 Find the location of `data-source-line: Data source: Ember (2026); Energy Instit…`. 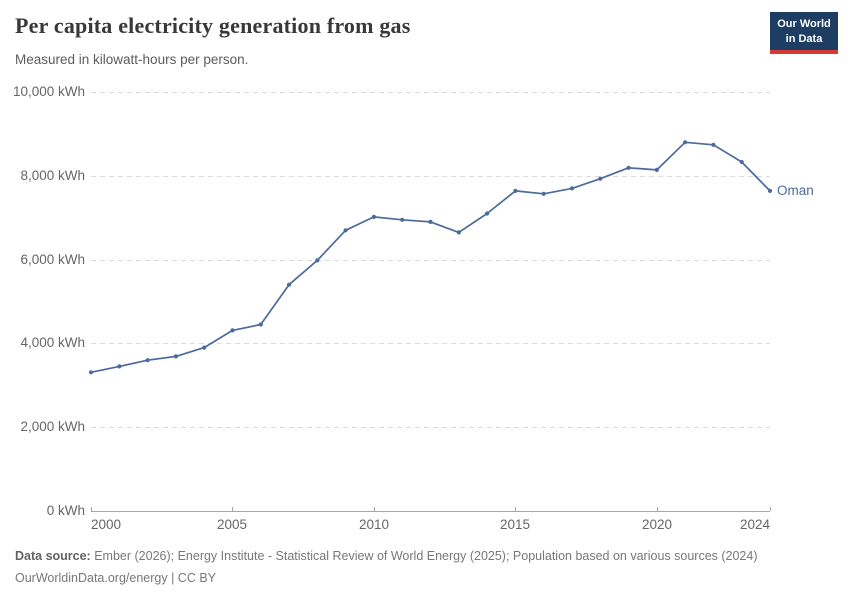

data-source-line: Data source: Ember (2026); Energy Instit… is located at coordinates (425, 556).